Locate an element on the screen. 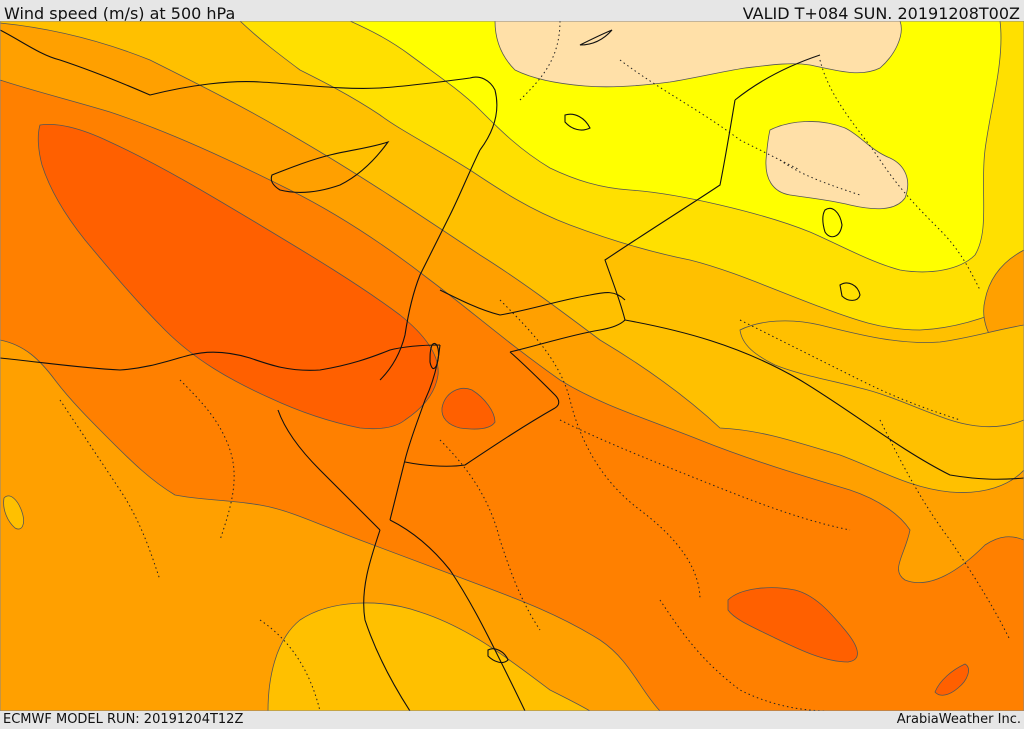  map-title: Wind speed (m/s) at 500 hPa is located at coordinates (120, 13).